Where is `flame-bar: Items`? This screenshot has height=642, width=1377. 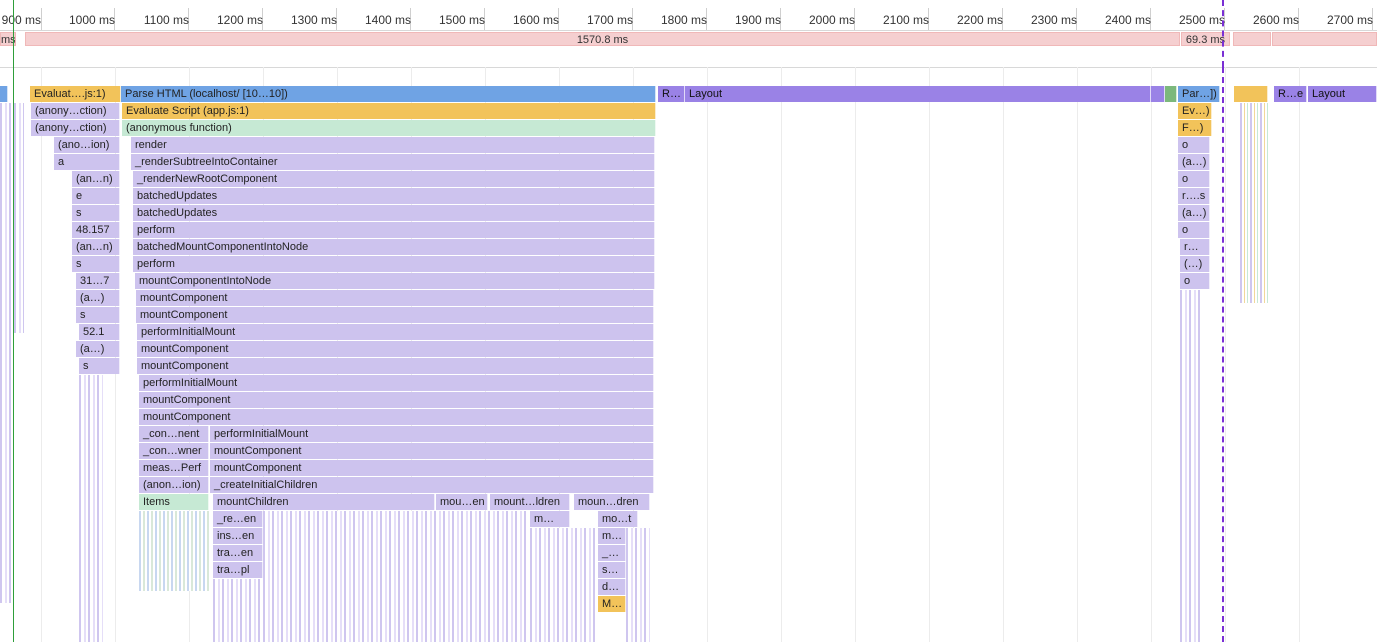 flame-bar: Items is located at coordinates (174, 502).